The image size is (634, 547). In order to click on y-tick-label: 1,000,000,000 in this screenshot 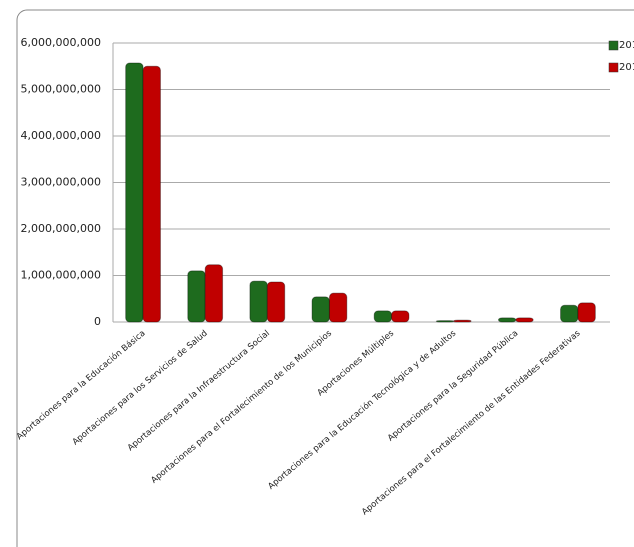, I will do `click(61, 275)`.